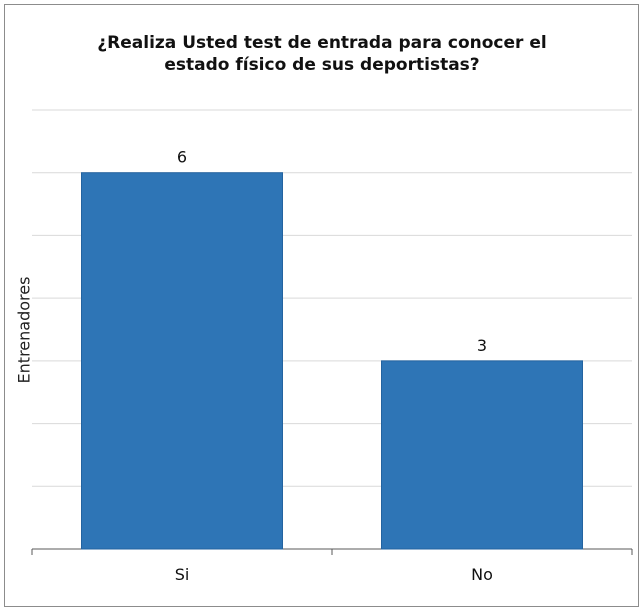 This screenshot has height=611, width=644. Describe the element at coordinates (482, 345) in the screenshot. I see `data-label: 3` at that location.